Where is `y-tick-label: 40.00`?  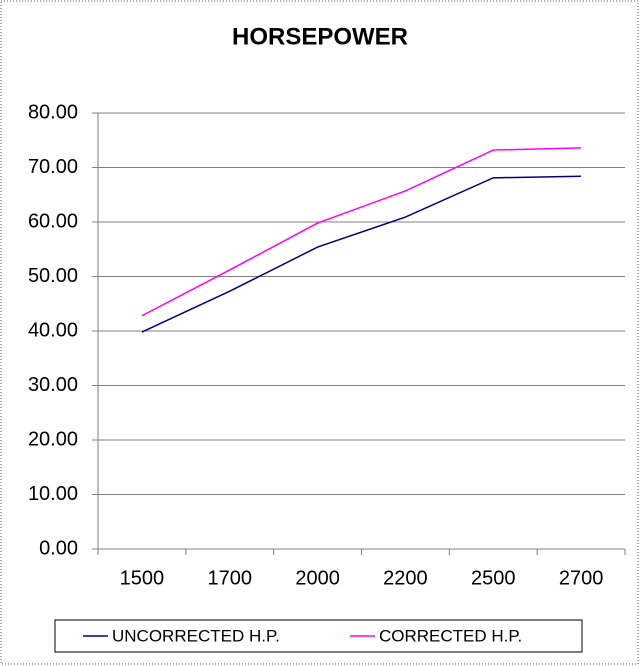 y-tick-label: 40.00 is located at coordinates (53, 330).